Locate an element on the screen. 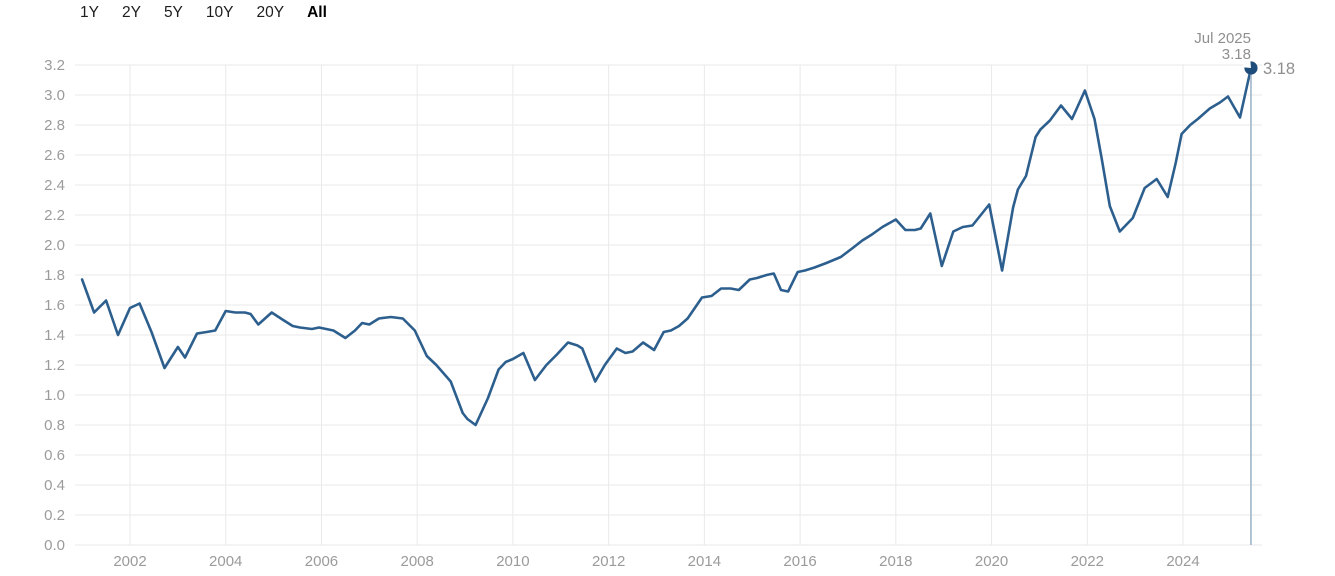  svg-text: 3.2 is located at coordinates (54, 65).